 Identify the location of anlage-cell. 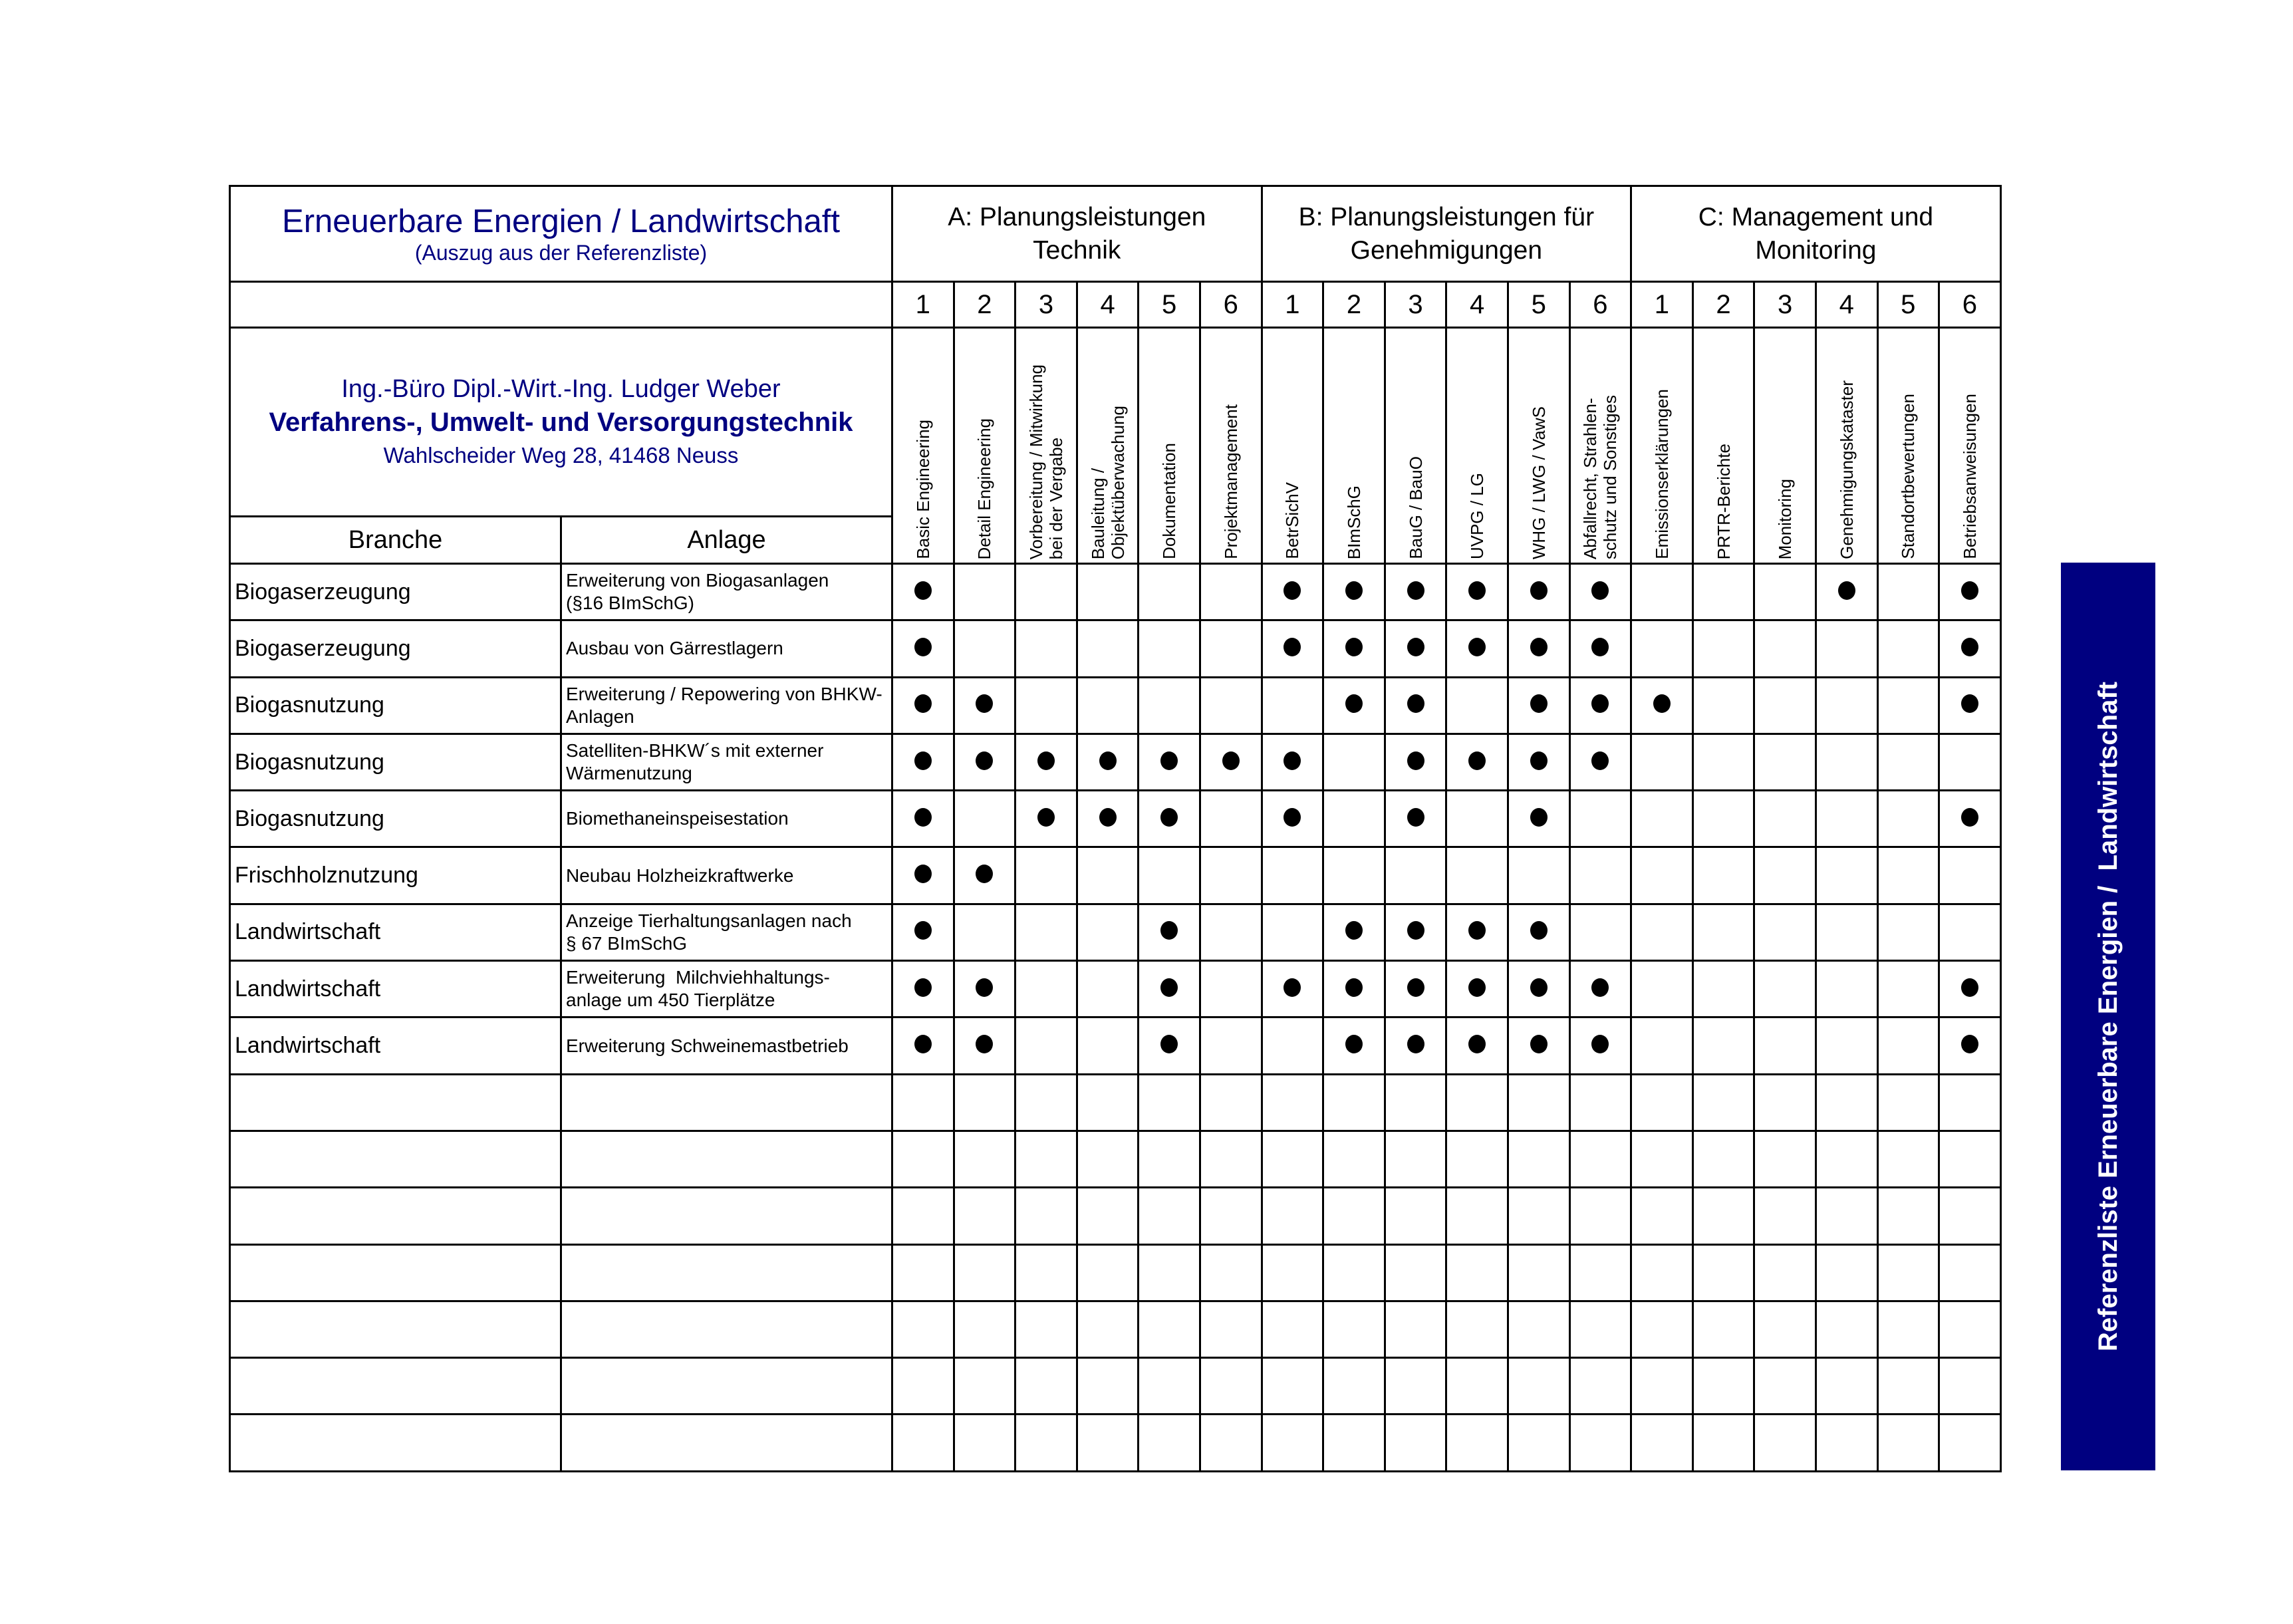
(726, 1272).